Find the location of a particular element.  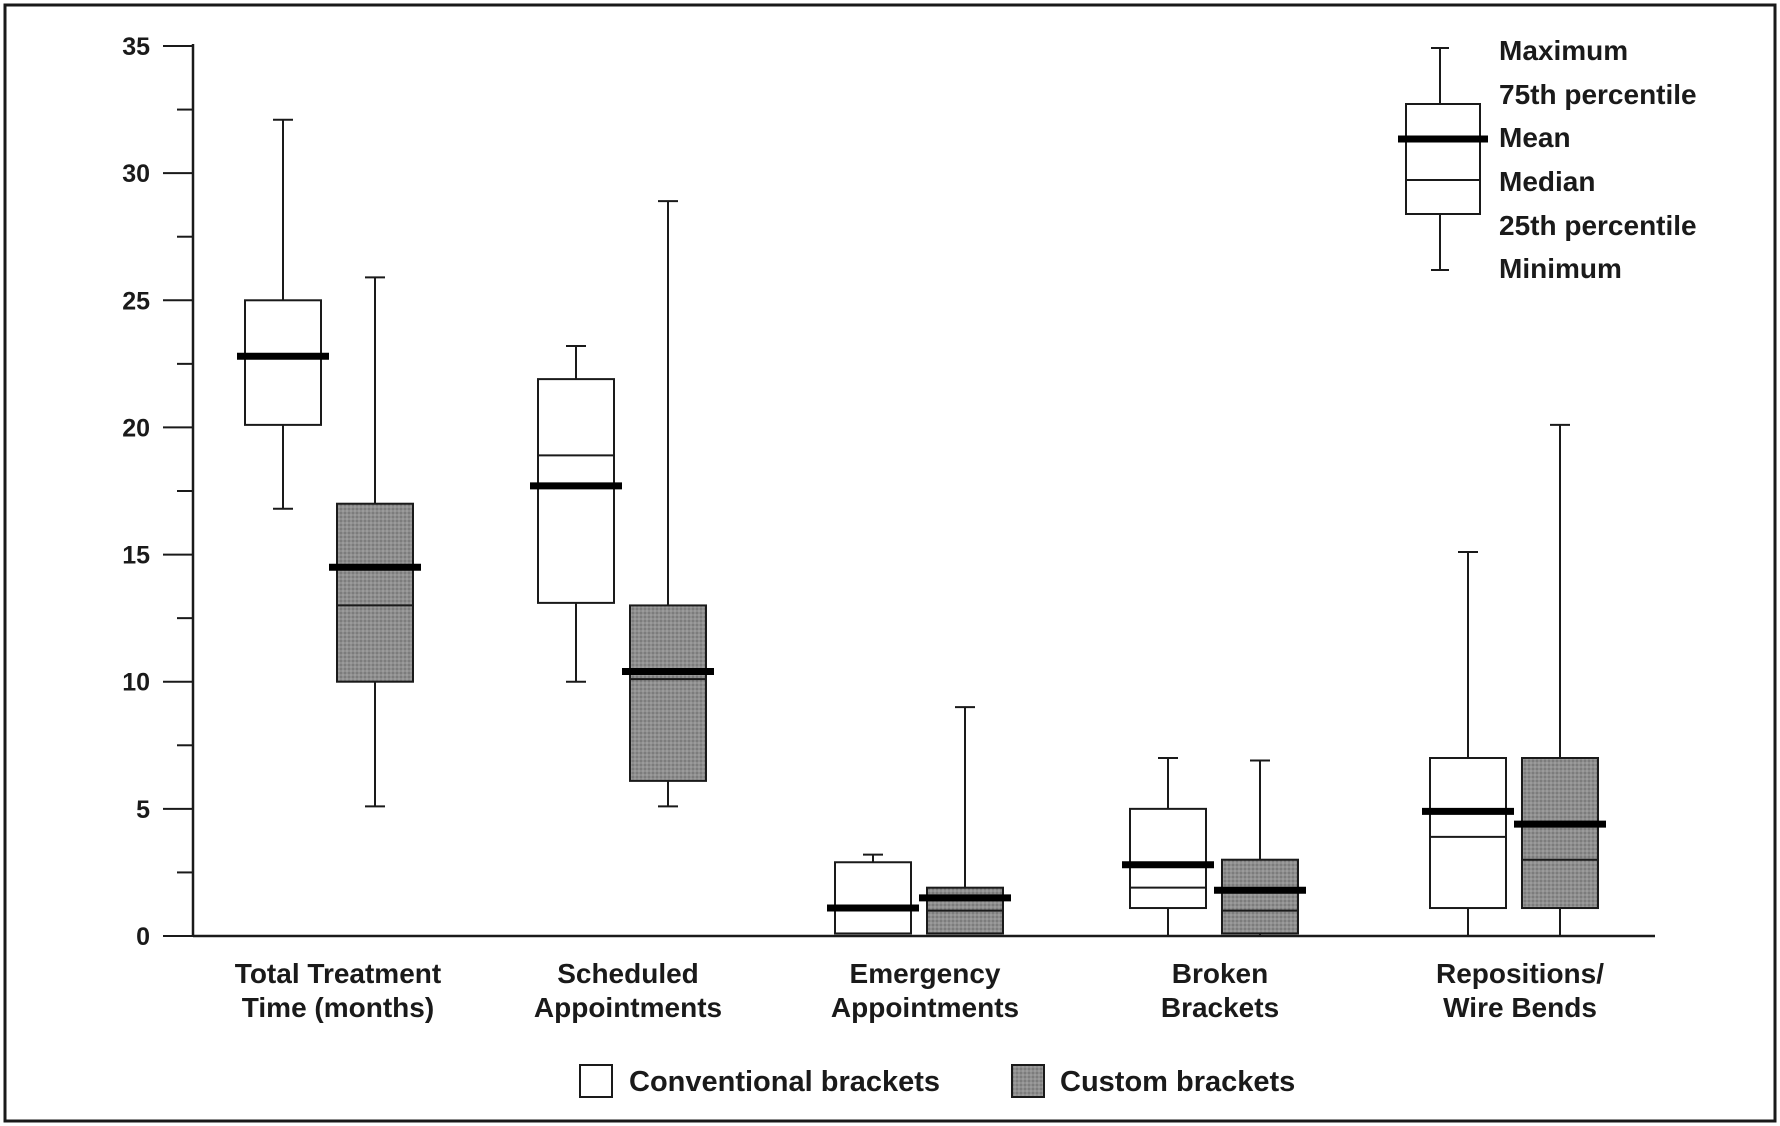

y-tick-label: 5 is located at coordinates (143, 810).